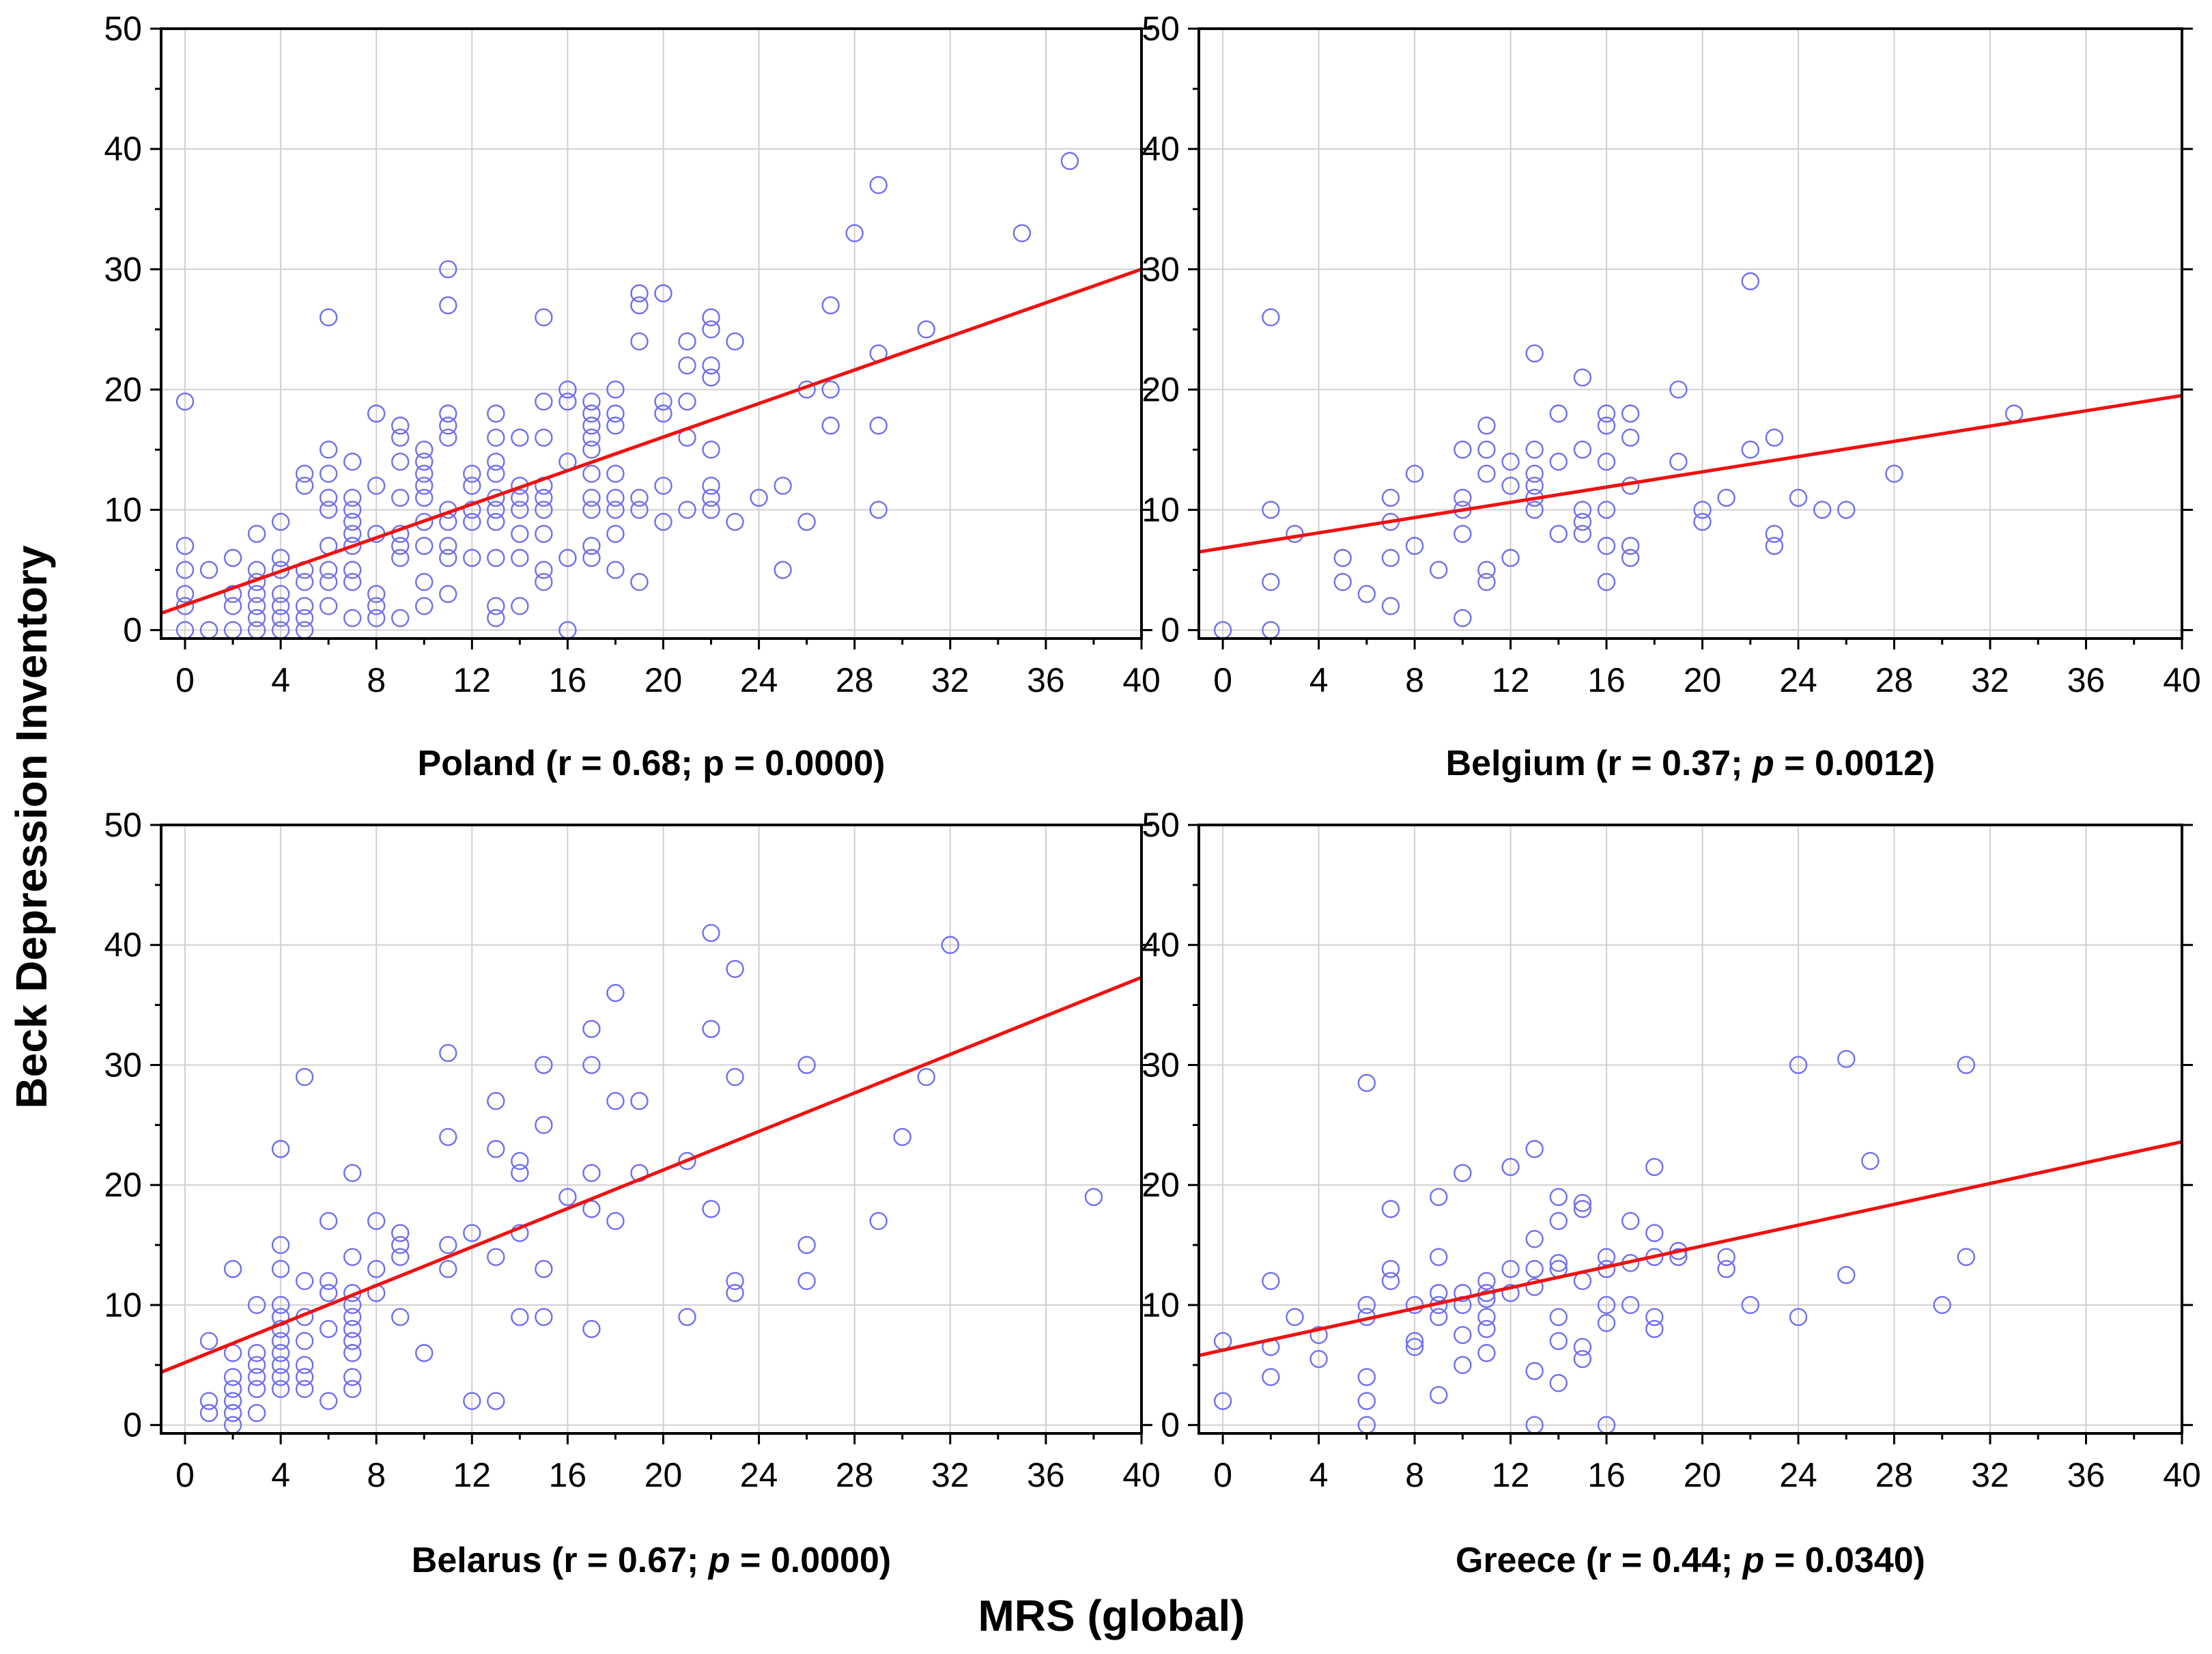 The image size is (2212, 1654). What do you see at coordinates (1690, 473) in the screenshot?
I see `regression-line` at bounding box center [1690, 473].